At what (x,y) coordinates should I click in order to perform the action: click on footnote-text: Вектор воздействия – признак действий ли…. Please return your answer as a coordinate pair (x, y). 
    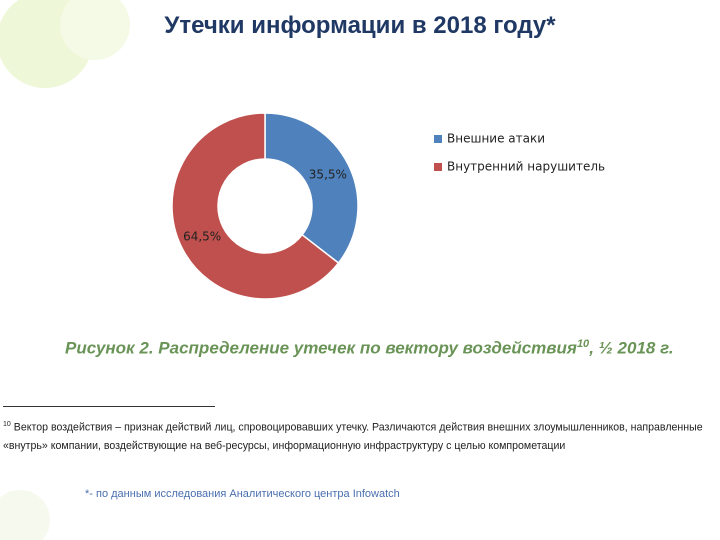
    Looking at the image, I should click on (353, 436).